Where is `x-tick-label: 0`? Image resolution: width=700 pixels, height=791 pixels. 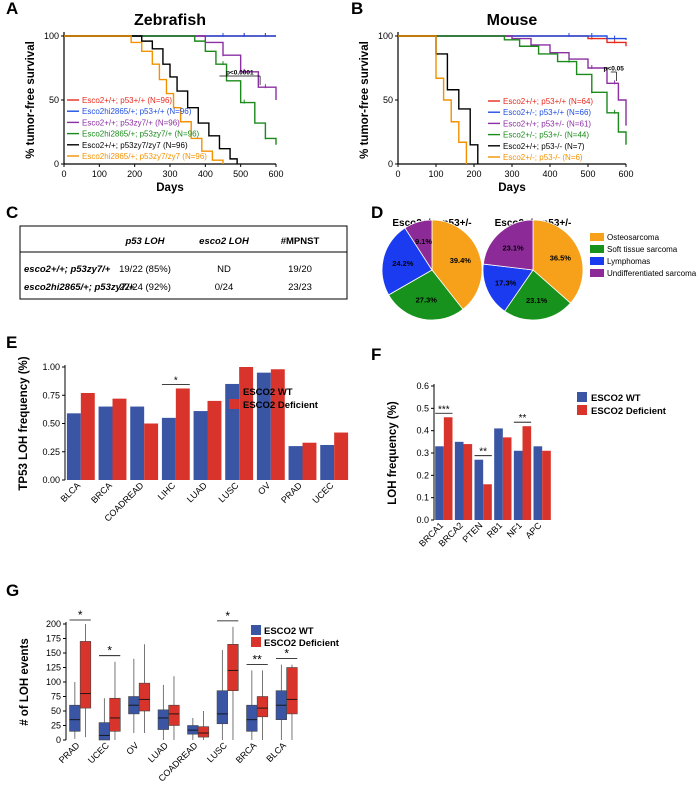
x-tick-label: 0 is located at coordinates (63, 174).